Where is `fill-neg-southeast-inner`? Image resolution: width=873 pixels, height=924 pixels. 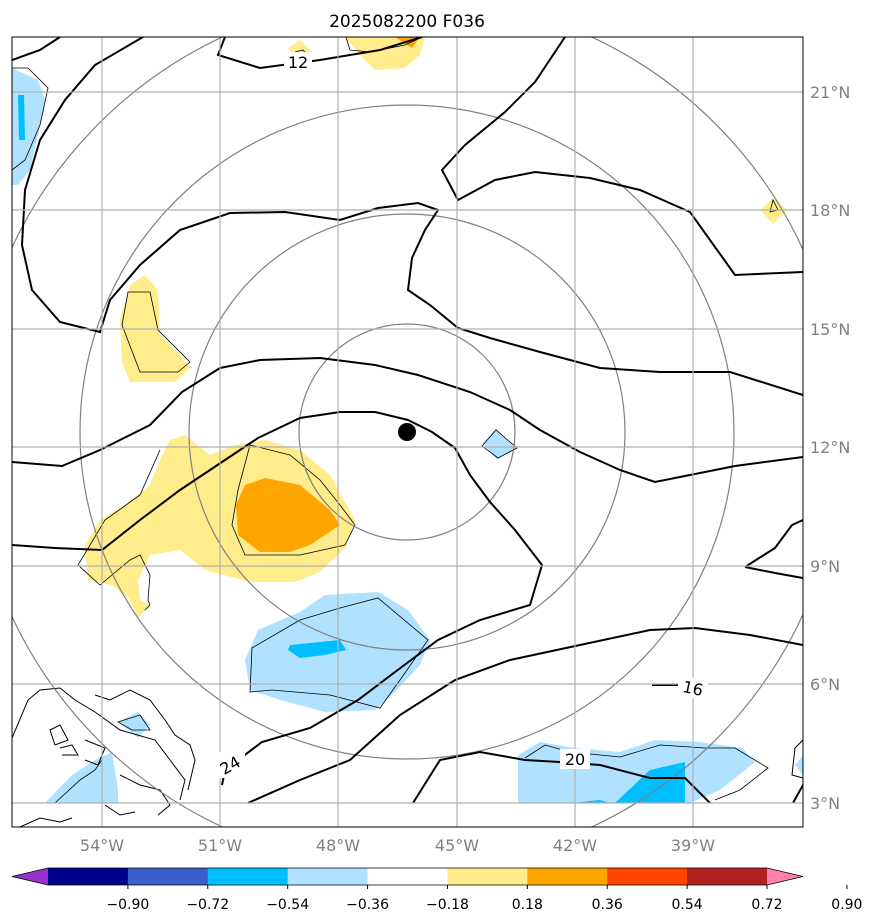 fill-neg-southeast-inner is located at coordinates (650, 782).